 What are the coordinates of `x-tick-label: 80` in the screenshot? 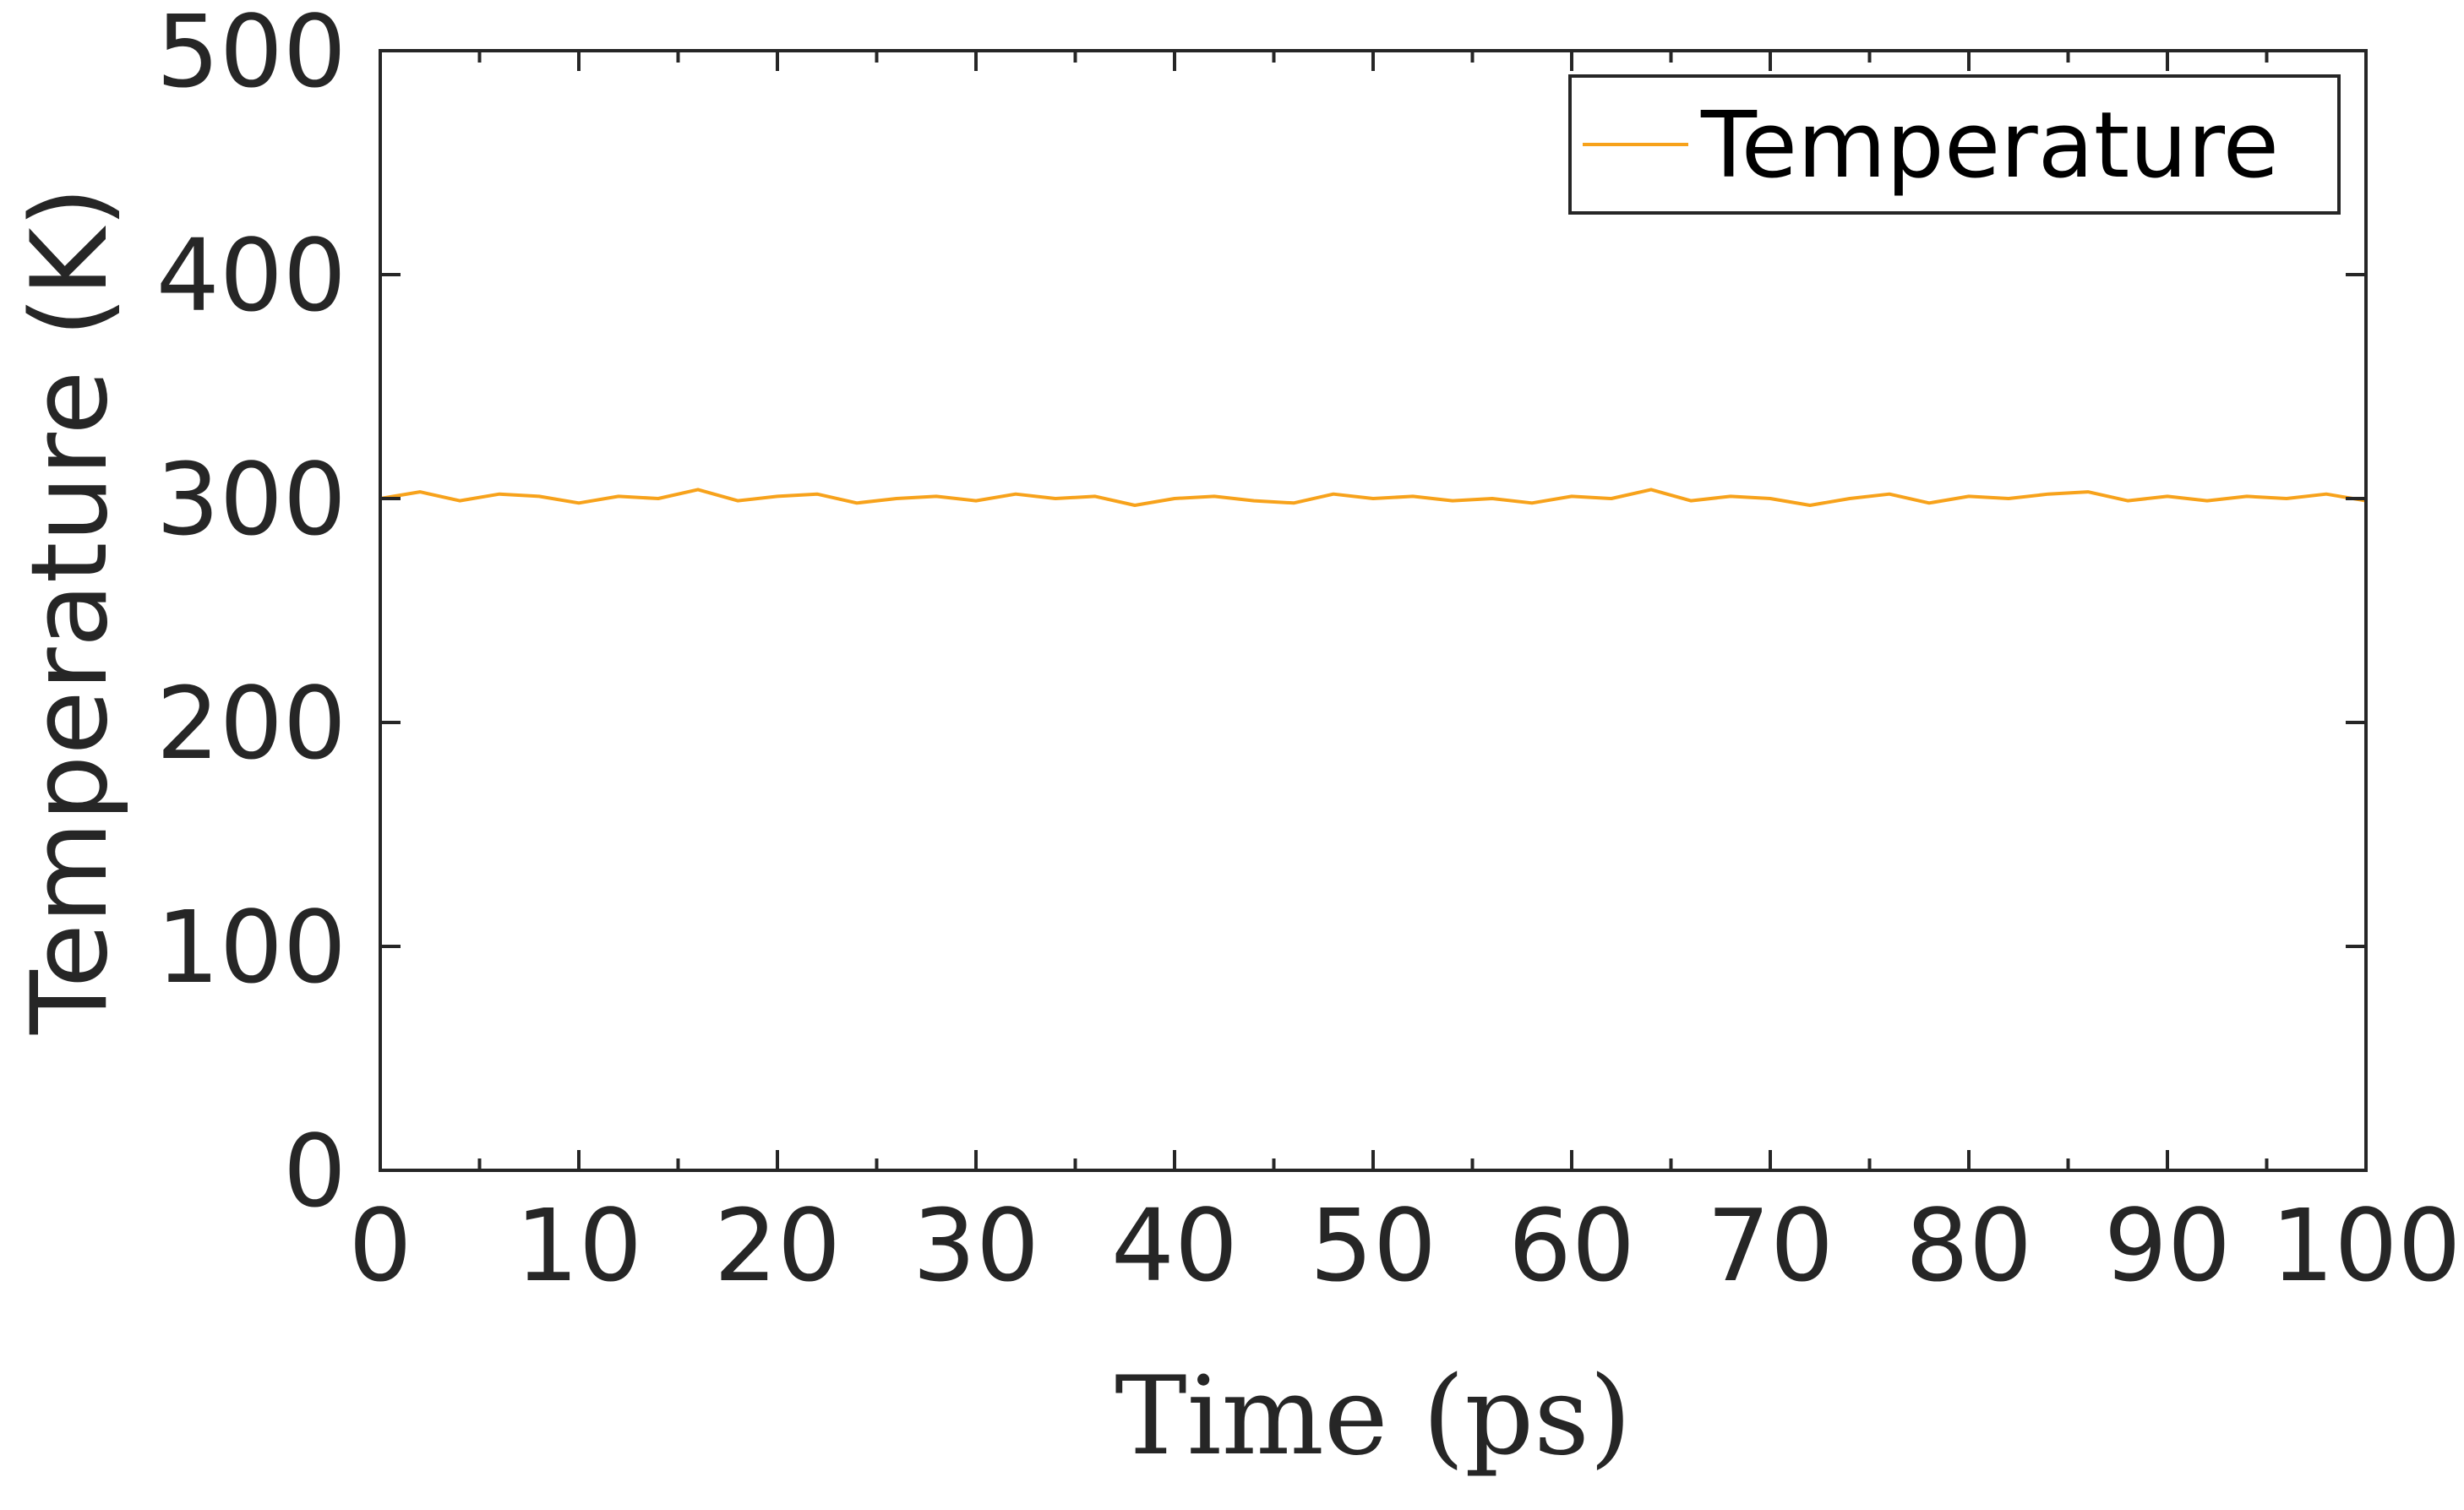 It's located at (1969, 1245).